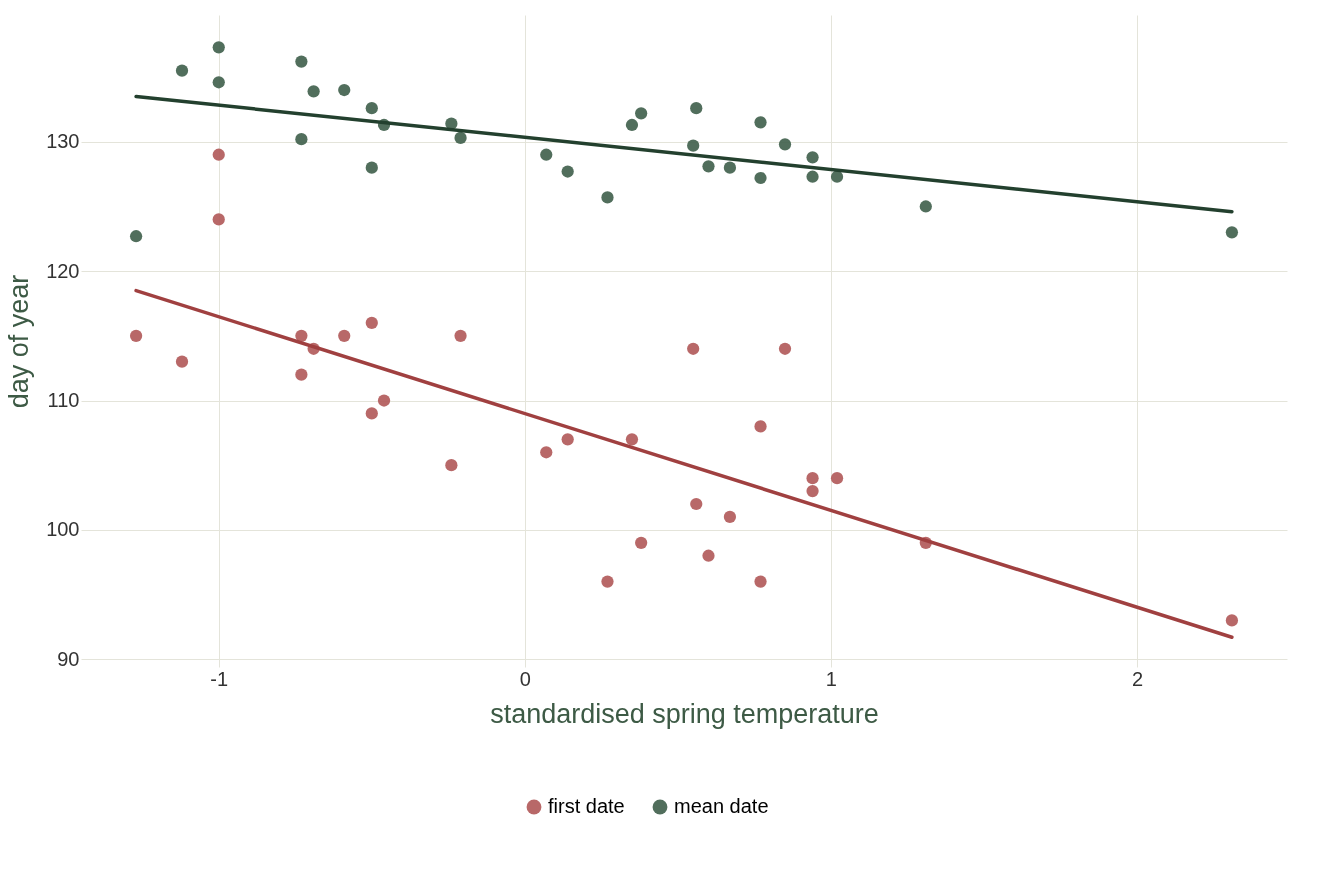  What do you see at coordinates (831, 678) in the screenshot?
I see `x-tick-label: 1` at bounding box center [831, 678].